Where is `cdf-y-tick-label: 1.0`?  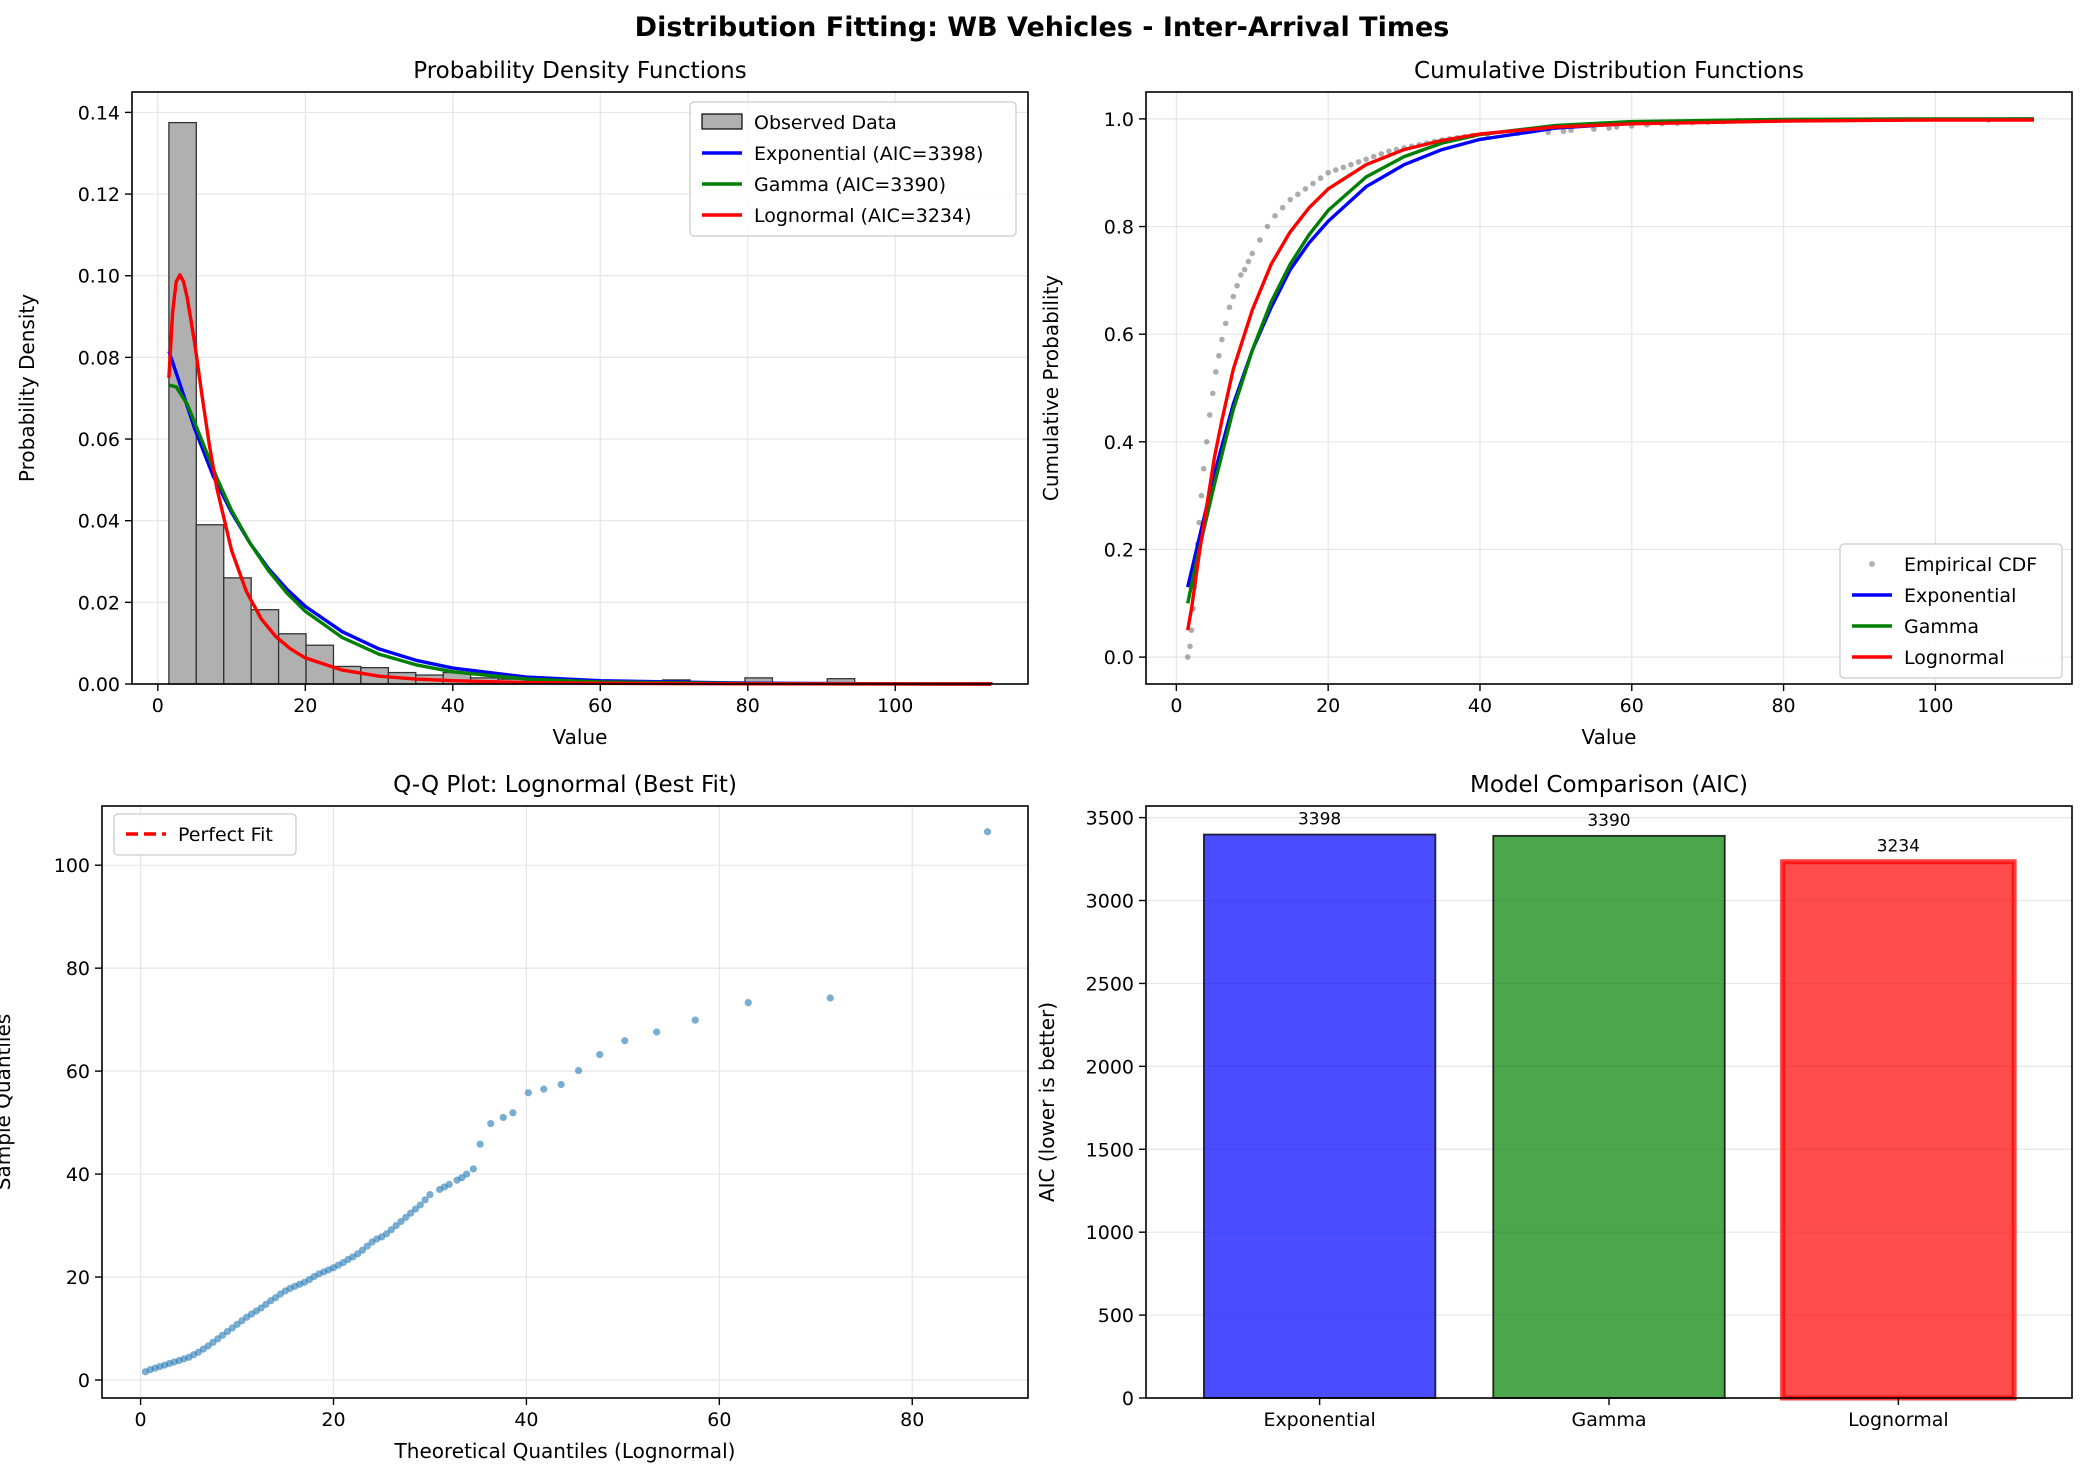 cdf-y-tick-label: 1.0 is located at coordinates (1119, 120).